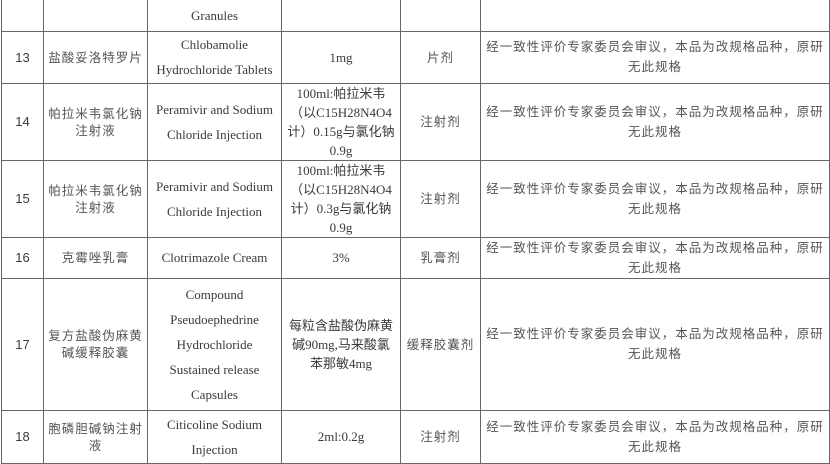 Image resolution: width=830 pixels, height=464 pixels. Describe the element at coordinates (341, 121) in the screenshot. I see `cell-spec: 100ml:帕拉米韦（以C15H28N4O4计）0.15g与氯化钠0.9g` at that location.